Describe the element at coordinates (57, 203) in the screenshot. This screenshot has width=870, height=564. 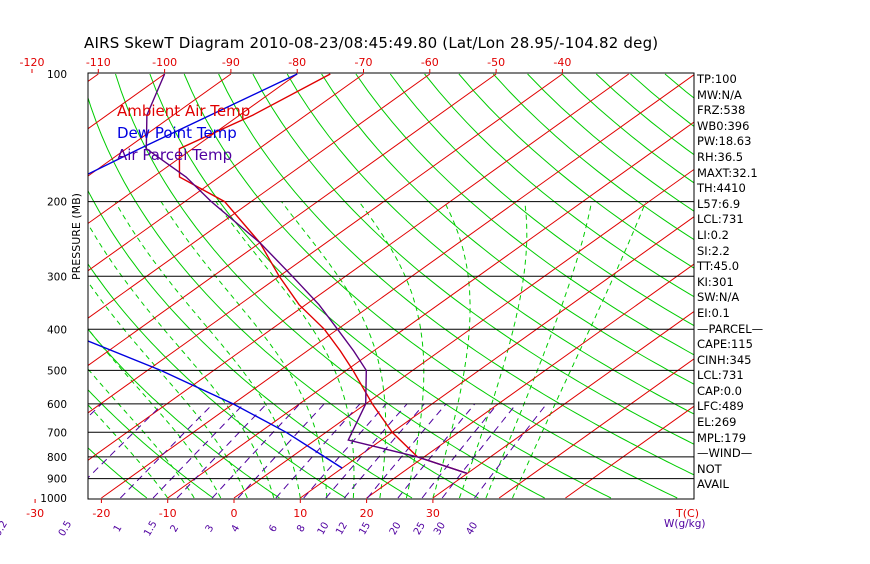
I see `pressure-tick-label: 200` at that location.